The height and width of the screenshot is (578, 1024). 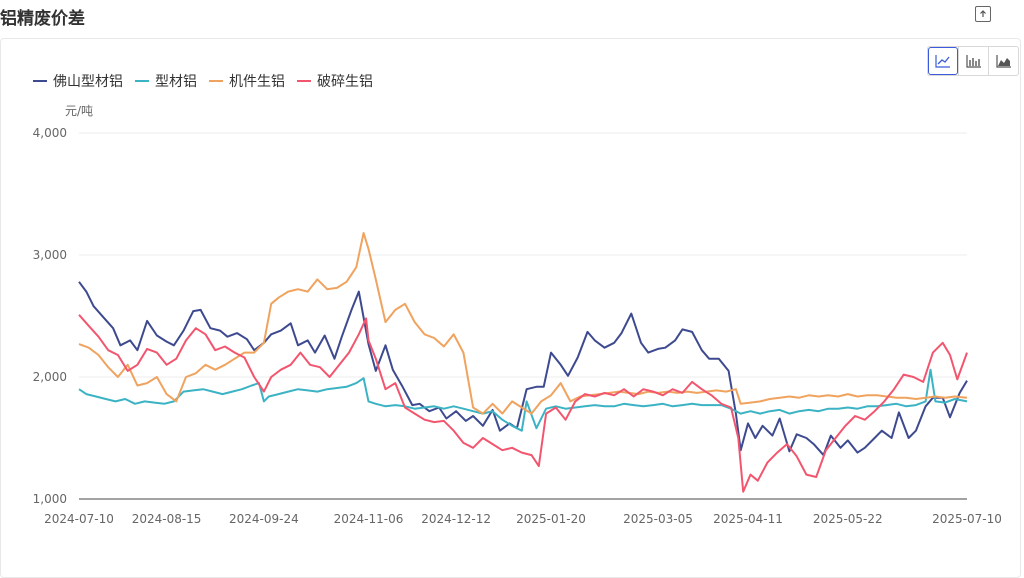 I want to click on chart-type-switch, so click(x=973, y=61).